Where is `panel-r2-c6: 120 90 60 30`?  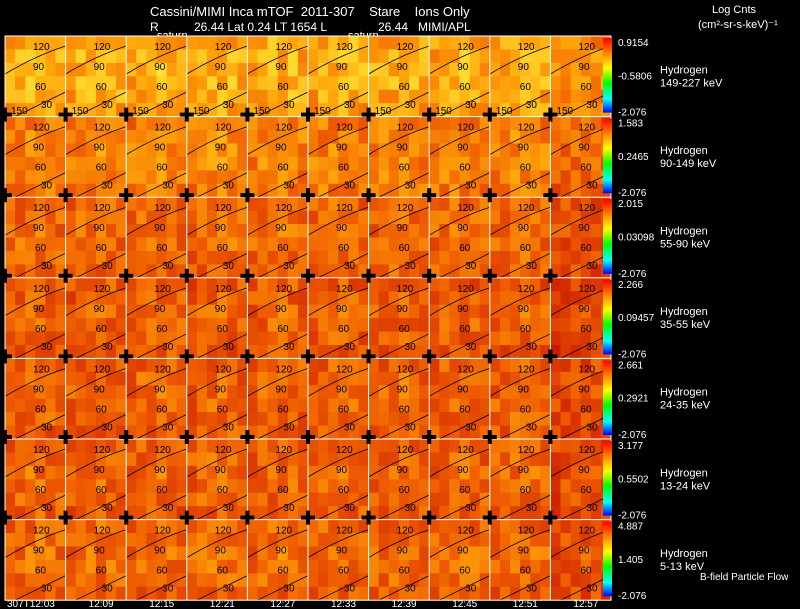
panel-r2-c6: 120 90 60 30 is located at coordinates (399, 238).